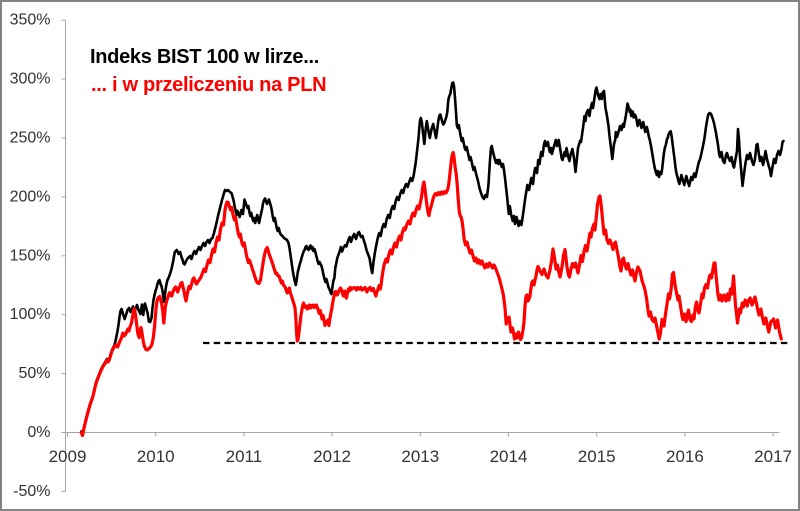 This screenshot has width=800, height=511. I want to click on svg-text: 350%, so click(30, 20).